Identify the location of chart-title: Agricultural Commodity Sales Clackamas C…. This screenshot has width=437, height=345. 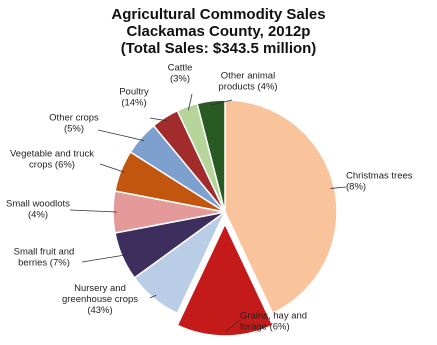
(218, 31).